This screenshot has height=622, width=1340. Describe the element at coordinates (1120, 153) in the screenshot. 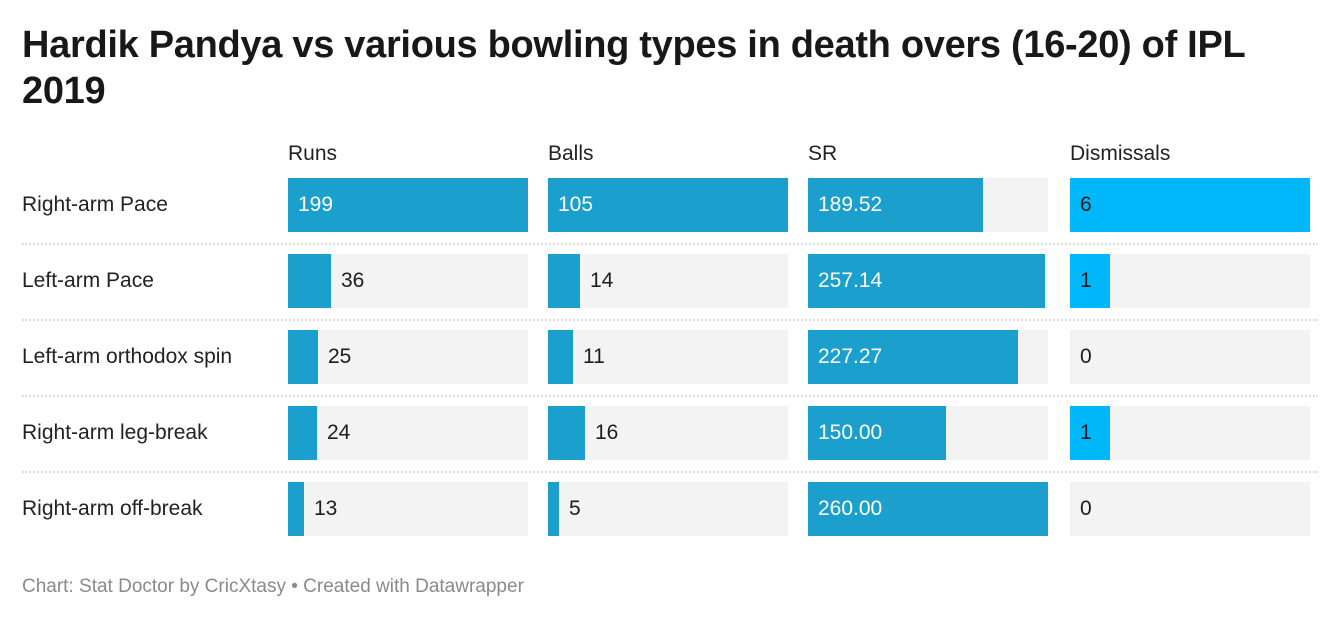

I see `column-header-dismissals: Dismissals` at that location.